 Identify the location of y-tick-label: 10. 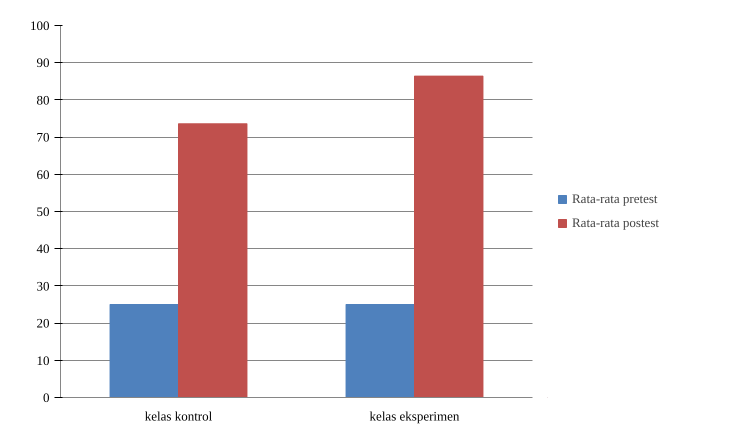
(43, 360).